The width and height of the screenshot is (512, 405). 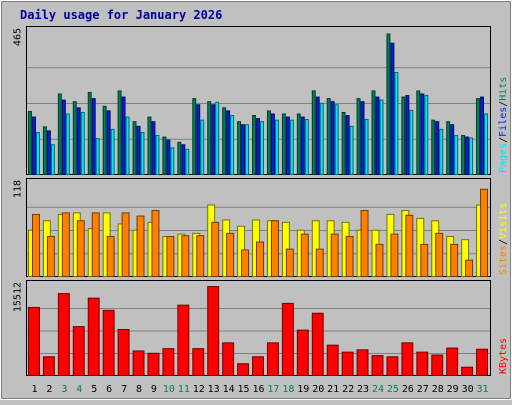 What do you see at coordinates (79, 389) in the screenshot?
I see `x-tick-label-day-4: 4` at bounding box center [79, 389].